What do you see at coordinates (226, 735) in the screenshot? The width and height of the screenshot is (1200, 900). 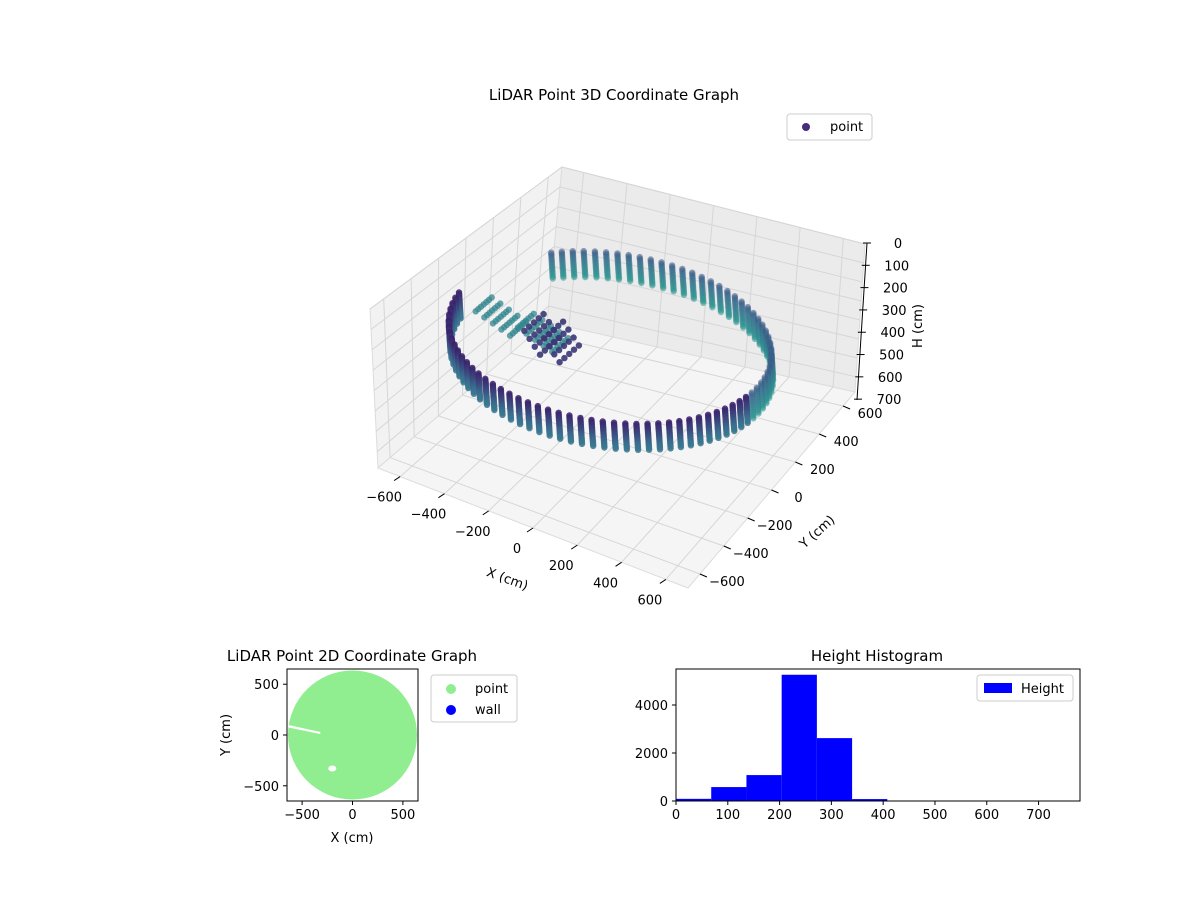 I see `y-axis-label-2d: Y (cm)` at bounding box center [226, 735].